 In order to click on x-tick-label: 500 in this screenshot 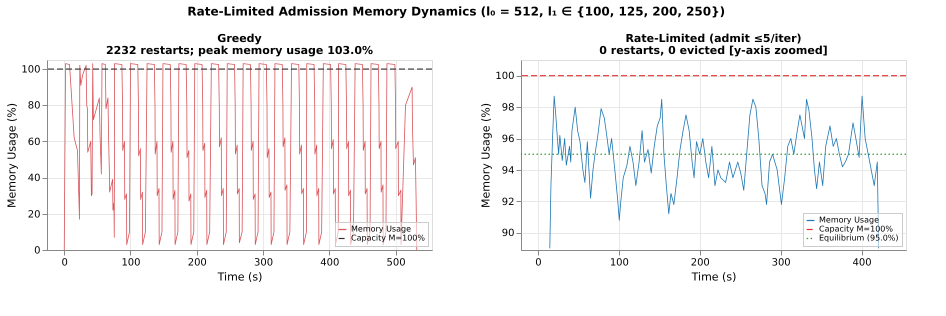, I will do `click(396, 263)`.